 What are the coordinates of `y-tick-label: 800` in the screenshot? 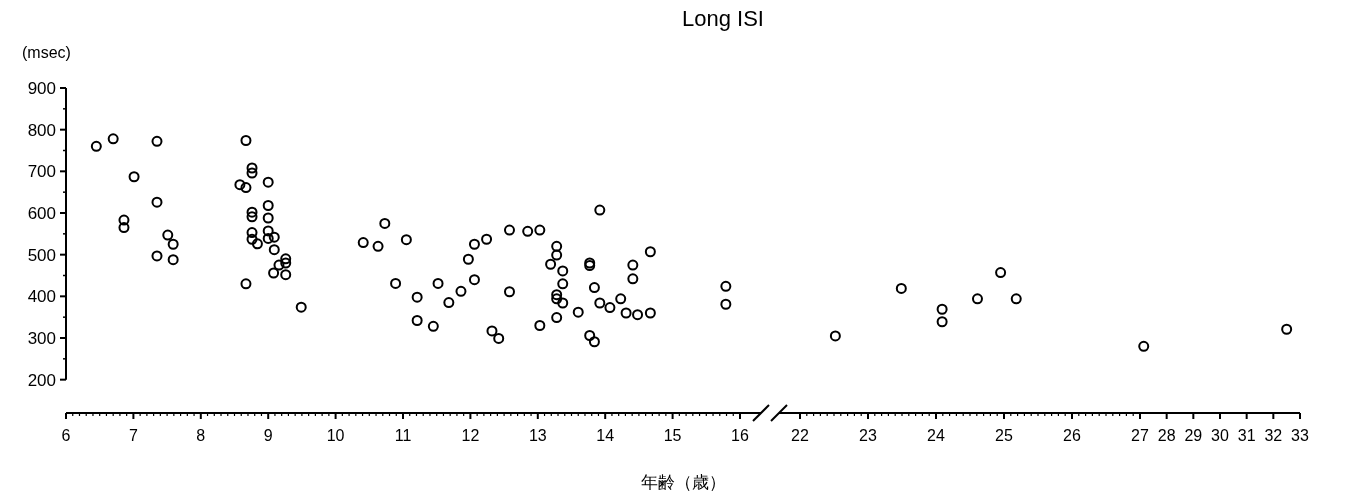 It's located at (41, 130).